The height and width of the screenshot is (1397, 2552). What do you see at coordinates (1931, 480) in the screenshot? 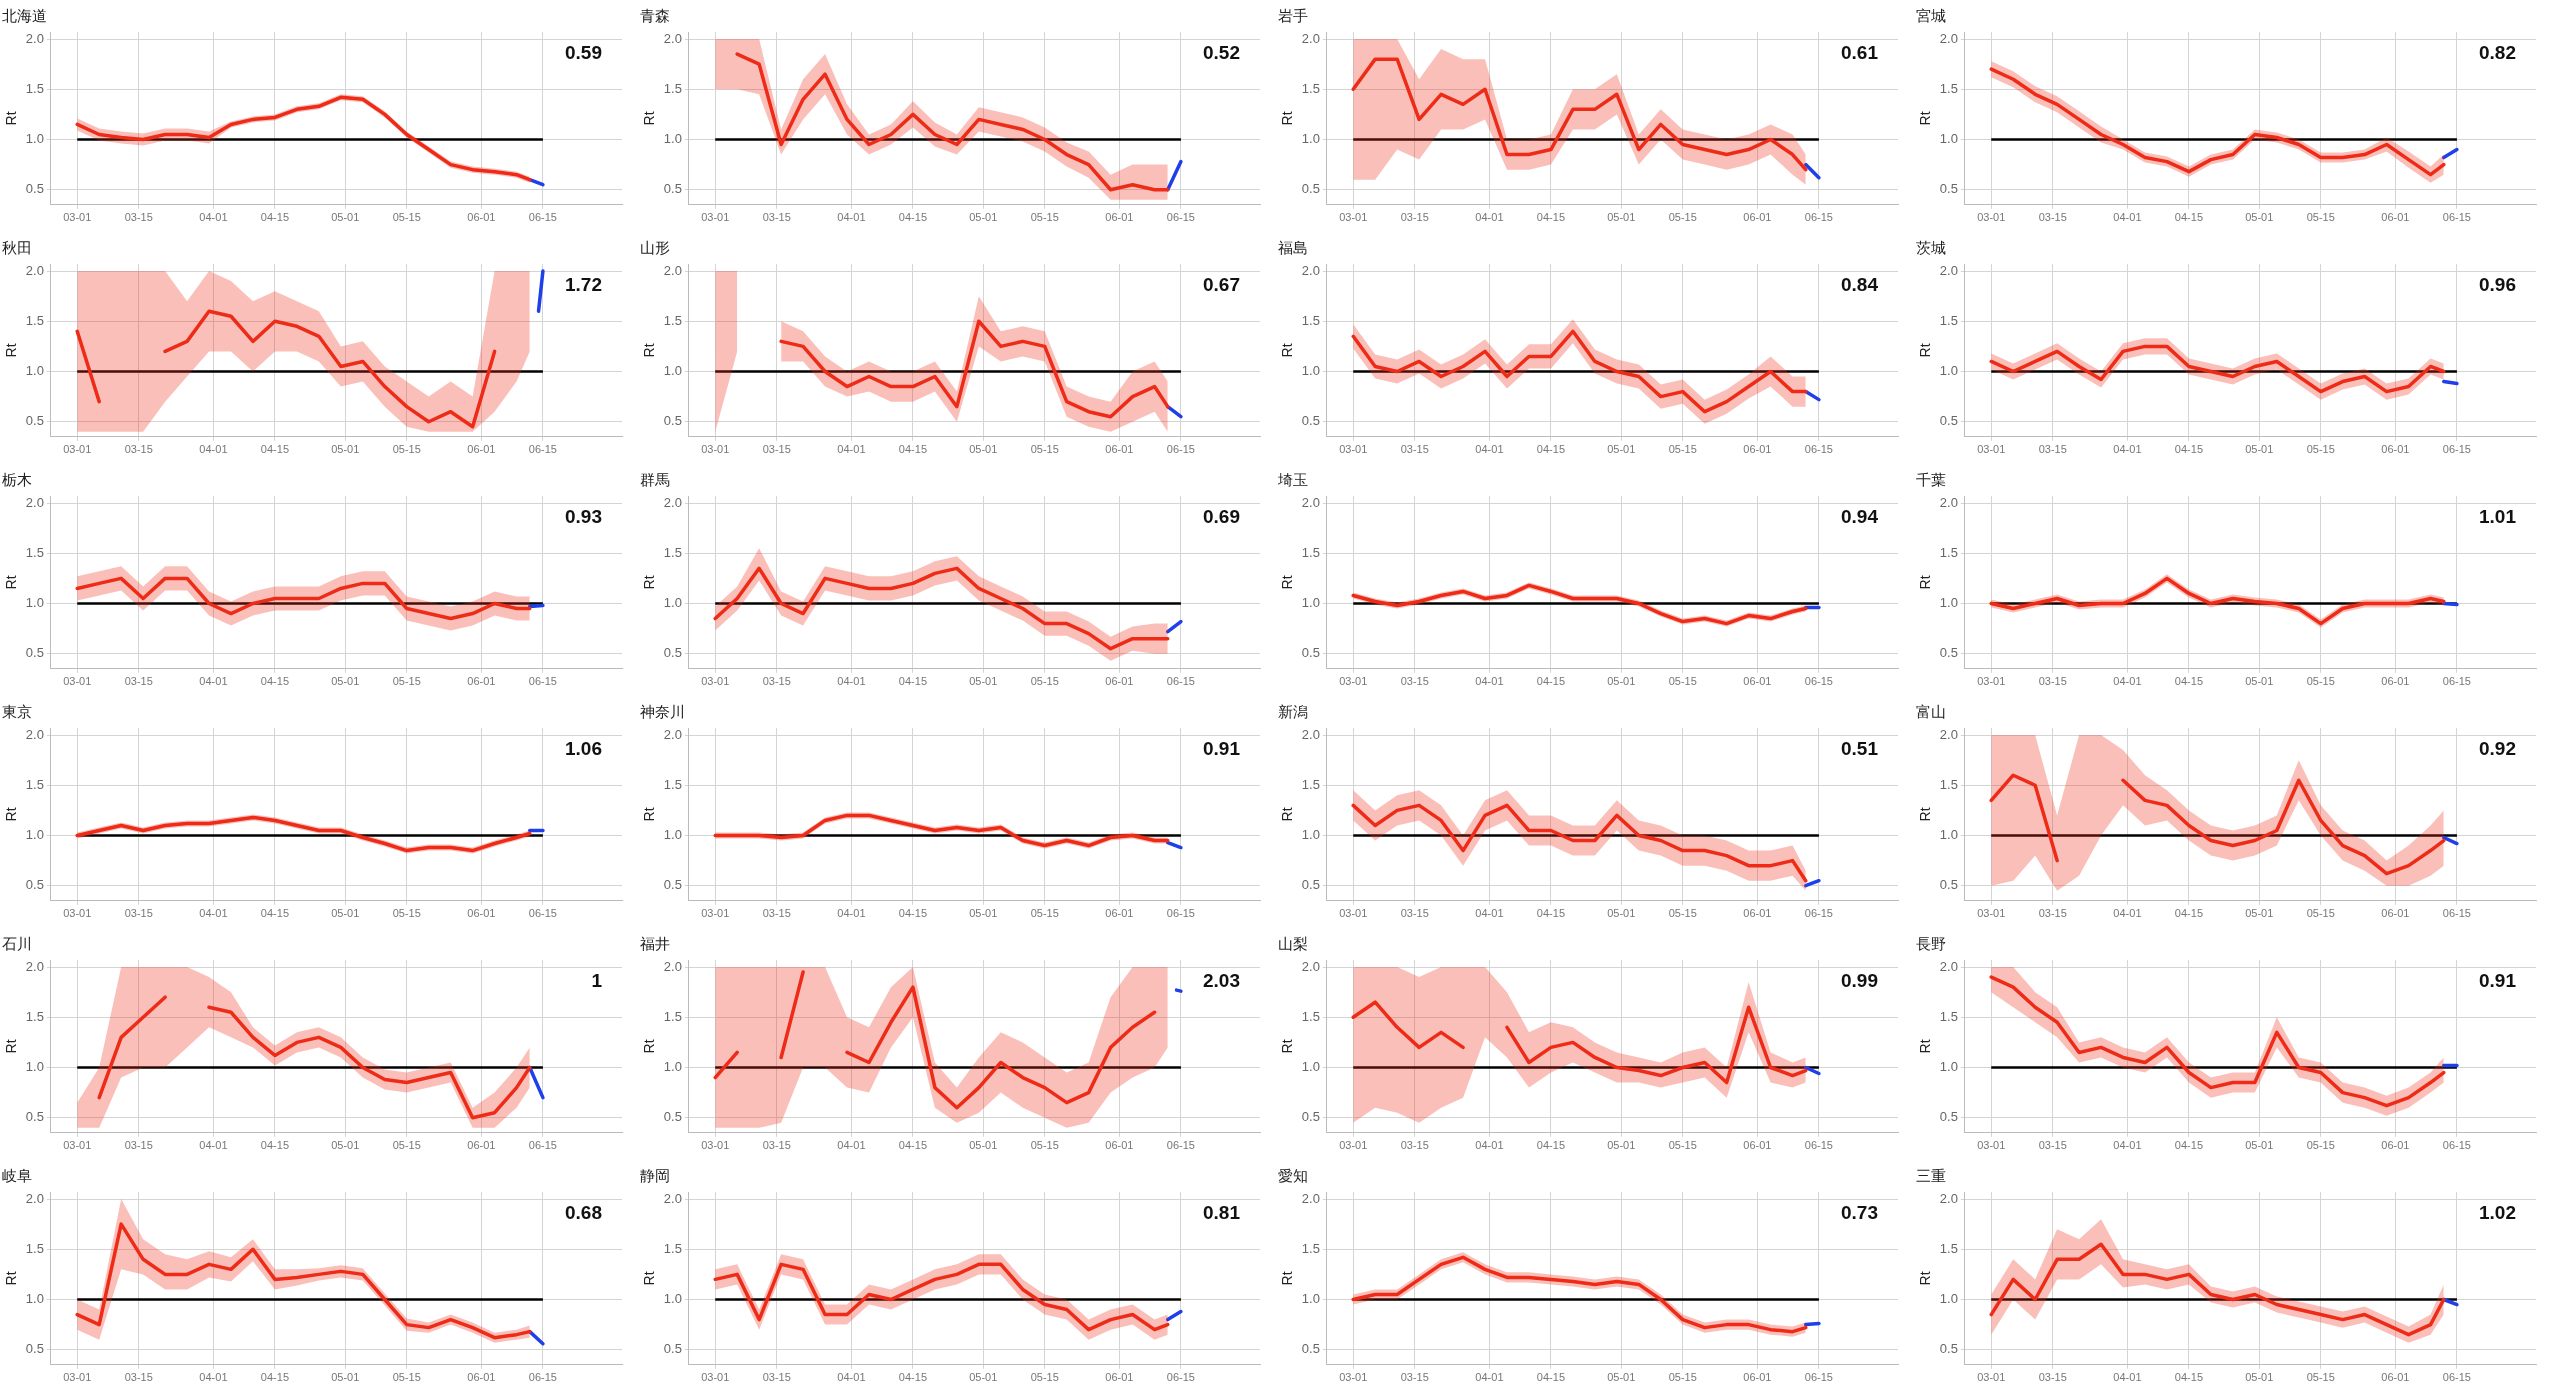
I see `chart-title: 千葉` at bounding box center [1931, 480].